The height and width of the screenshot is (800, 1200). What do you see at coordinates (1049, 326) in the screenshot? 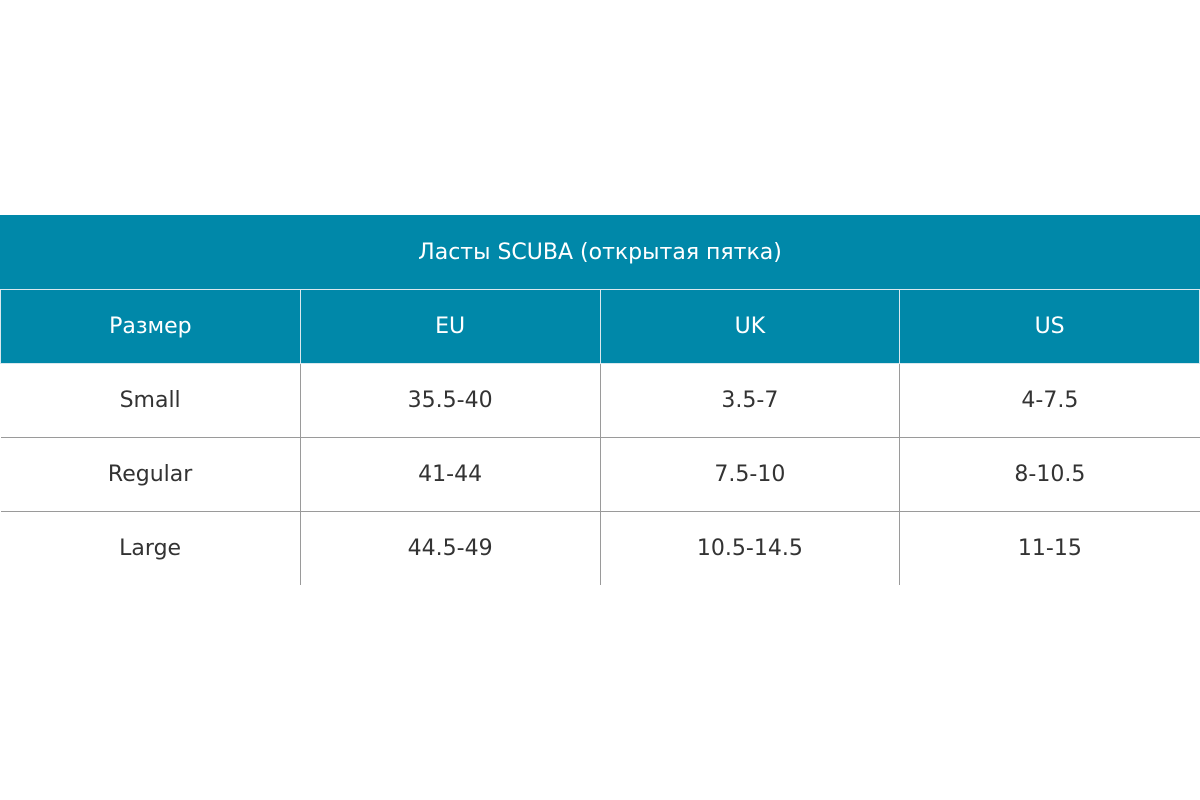
I see `header-cell: US` at bounding box center [1049, 326].